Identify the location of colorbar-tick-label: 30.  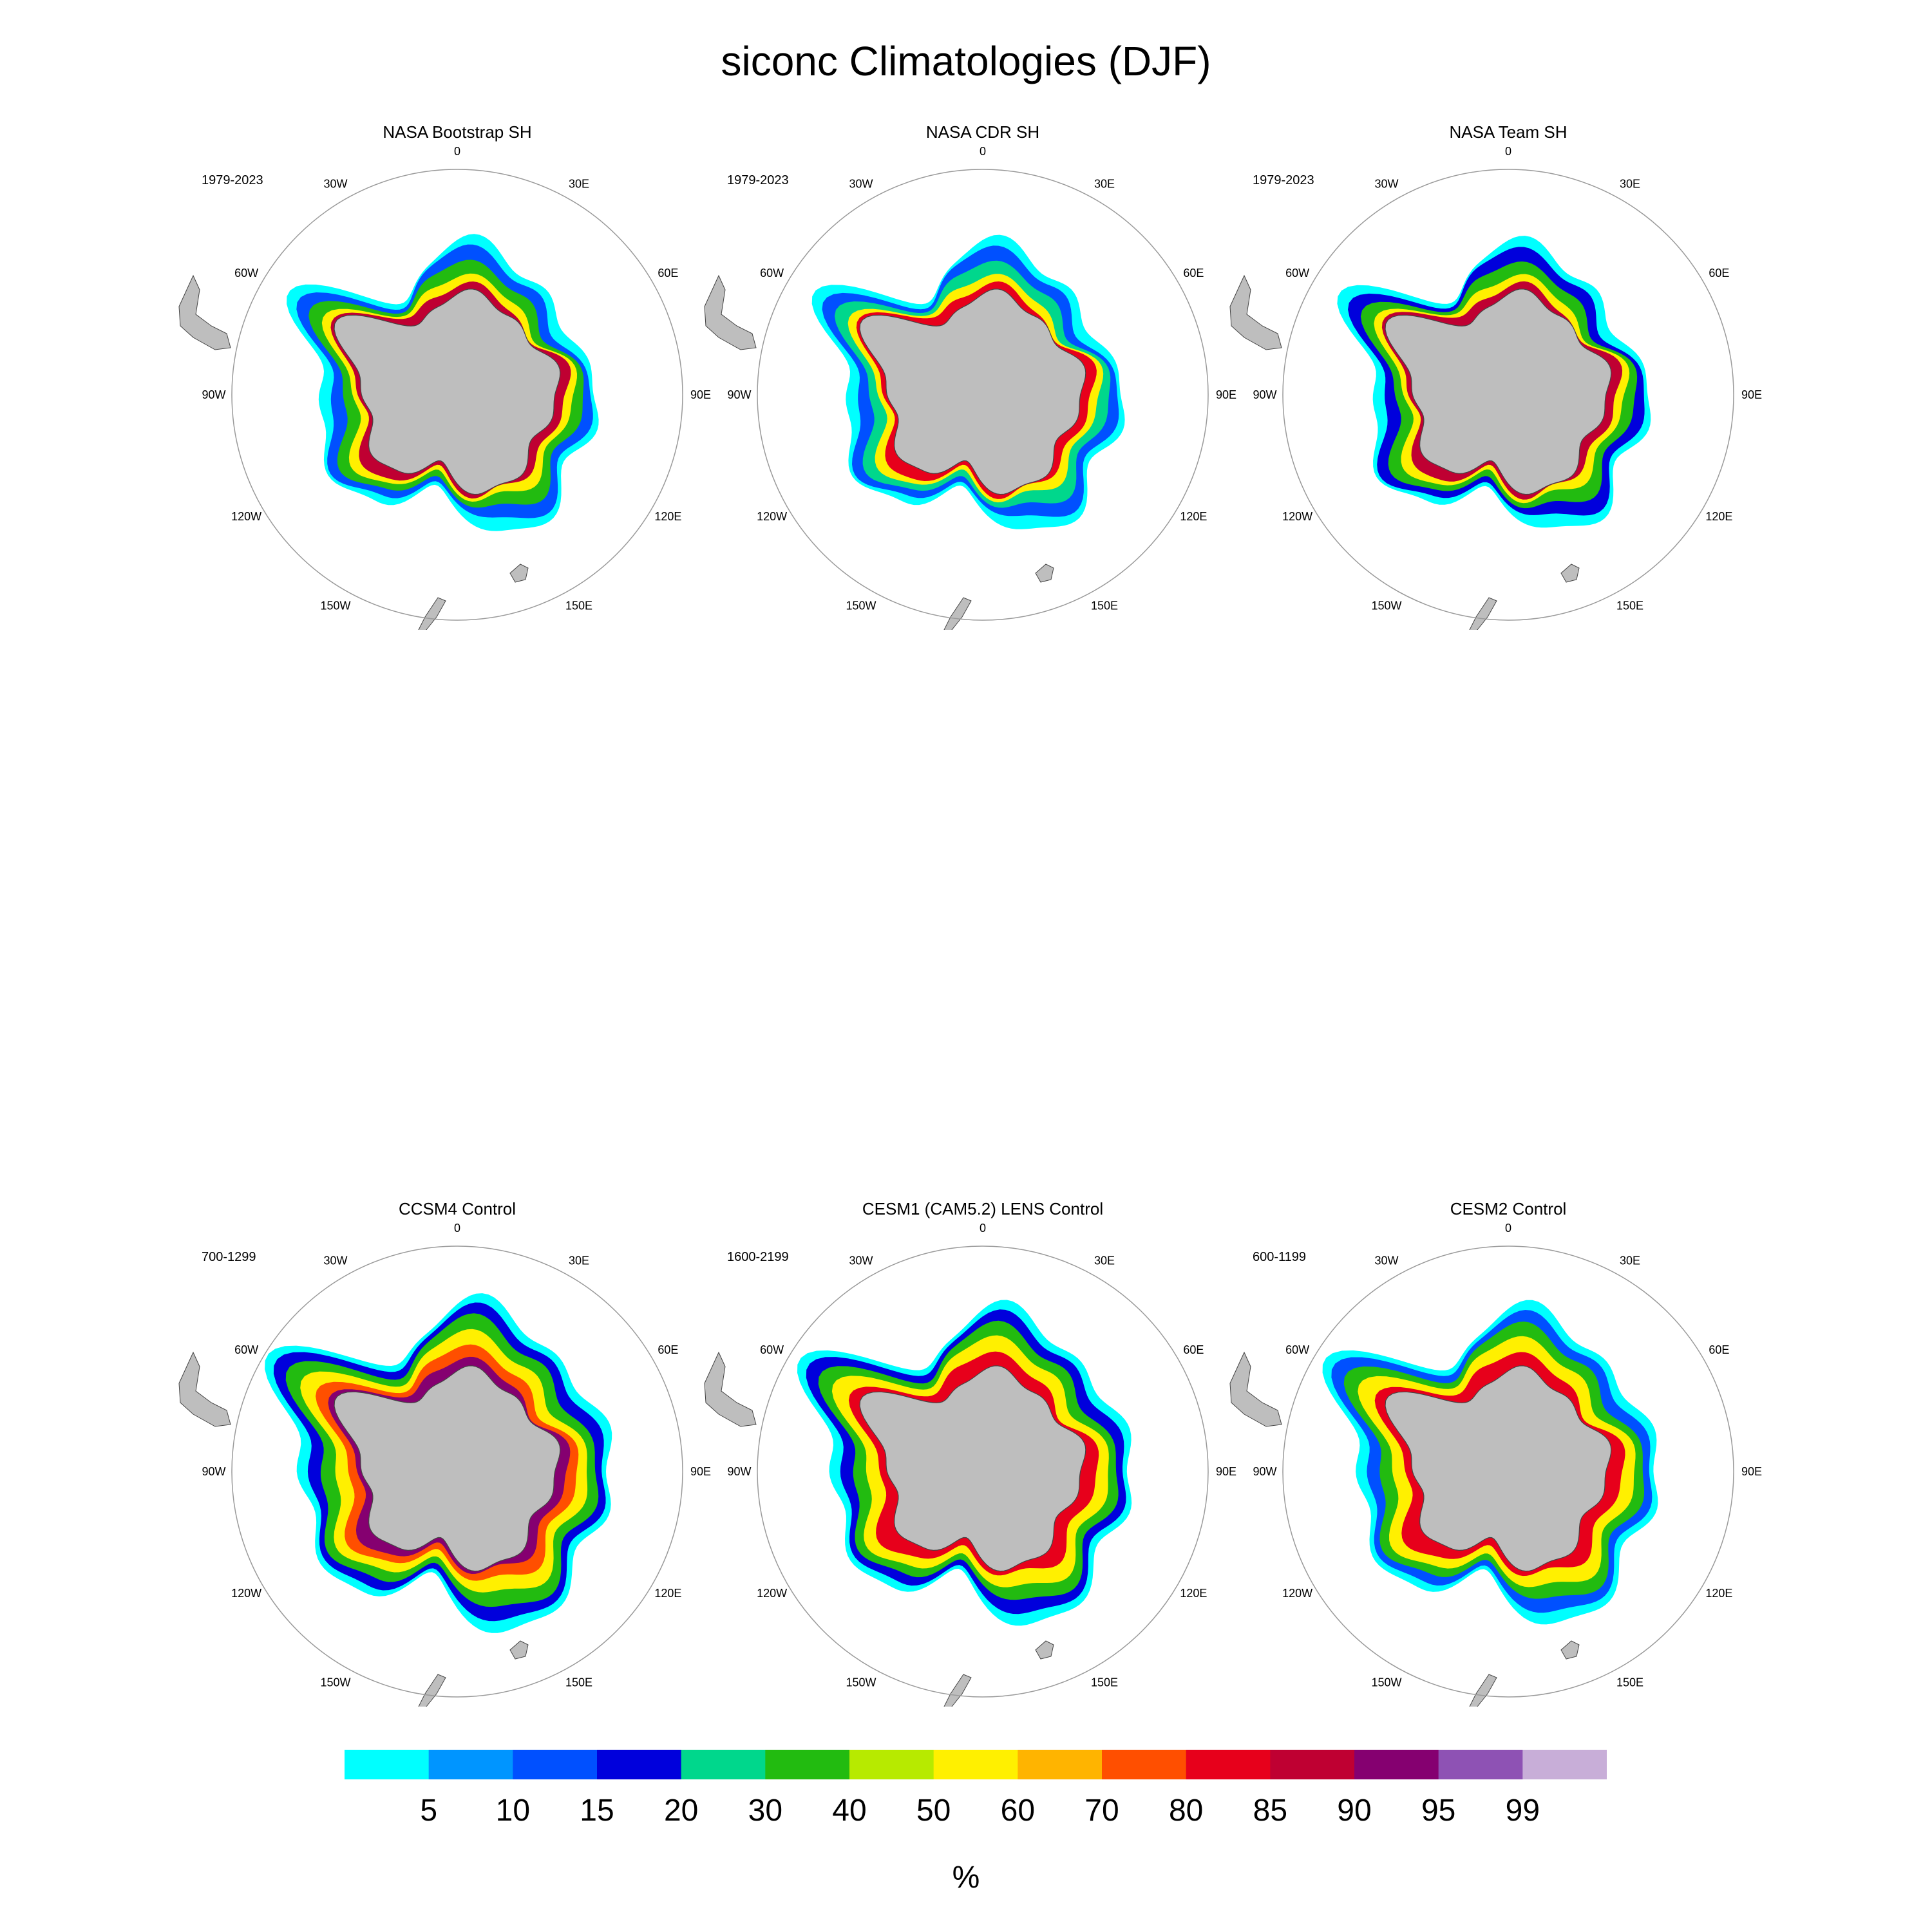
(765, 1811).